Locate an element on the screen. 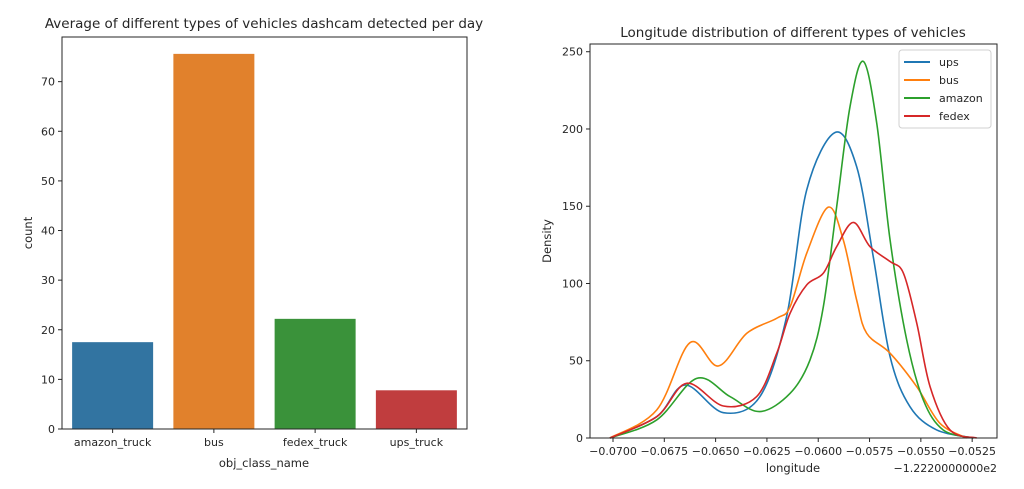 Image resolution: width=1024 pixels, height=489 pixels. kde-x-axis-label: longitude is located at coordinates (793, 468).